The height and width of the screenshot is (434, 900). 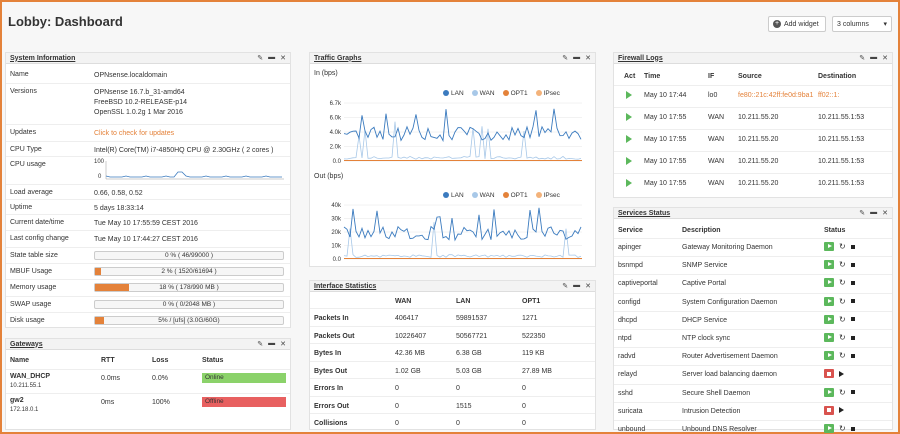 What do you see at coordinates (716, 393) in the screenshot?
I see `service-description: Secure Shell Daemon` at bounding box center [716, 393].